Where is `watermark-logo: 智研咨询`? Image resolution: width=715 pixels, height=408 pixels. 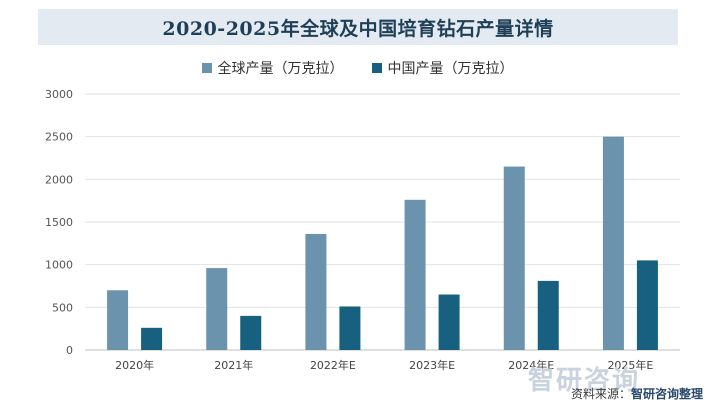
watermark-logo: 智研咨询 is located at coordinates (584, 381).